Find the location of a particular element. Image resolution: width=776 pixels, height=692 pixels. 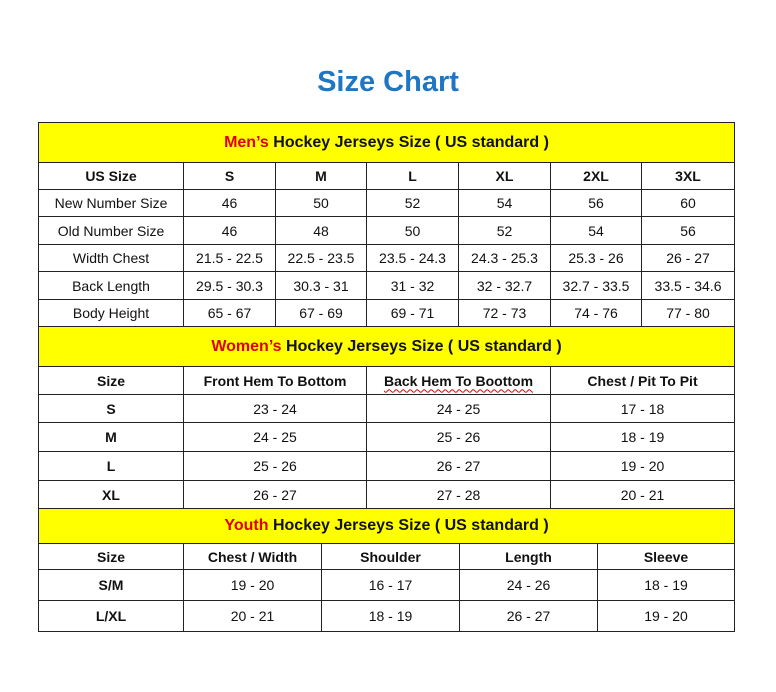

header-row: US Size S M L XL 2XL 3XL is located at coordinates (387, 176).